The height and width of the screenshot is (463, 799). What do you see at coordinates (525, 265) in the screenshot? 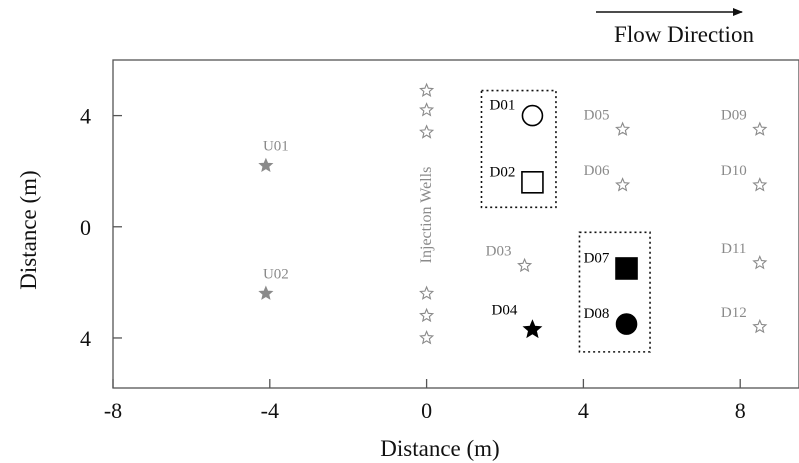
I see `well-marker-d03` at bounding box center [525, 265].